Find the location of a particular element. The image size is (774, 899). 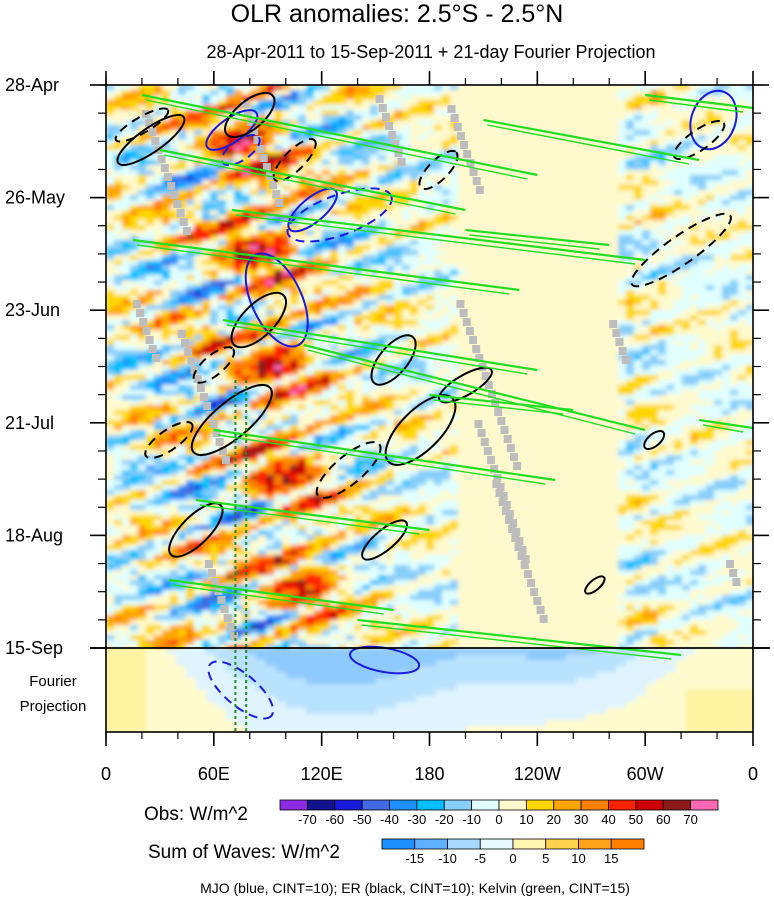

colorbar-tick-label: -60 is located at coordinates (334, 819).